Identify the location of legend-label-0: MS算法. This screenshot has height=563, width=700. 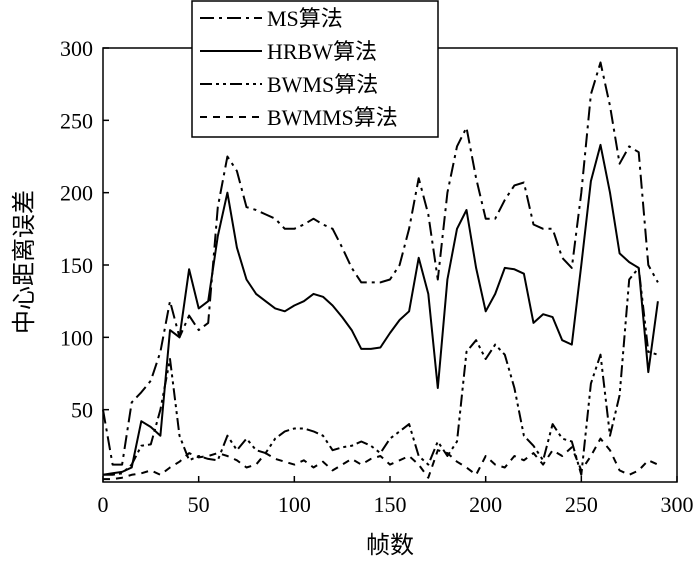
(305, 18).